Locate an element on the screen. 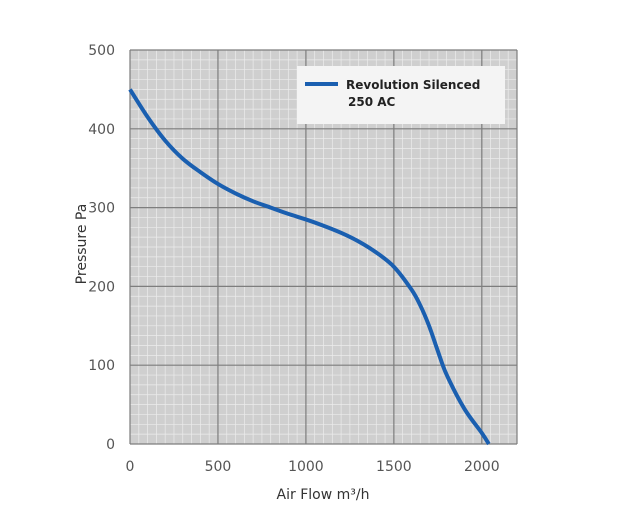  x-tick-label: 2000 is located at coordinates (482, 467).